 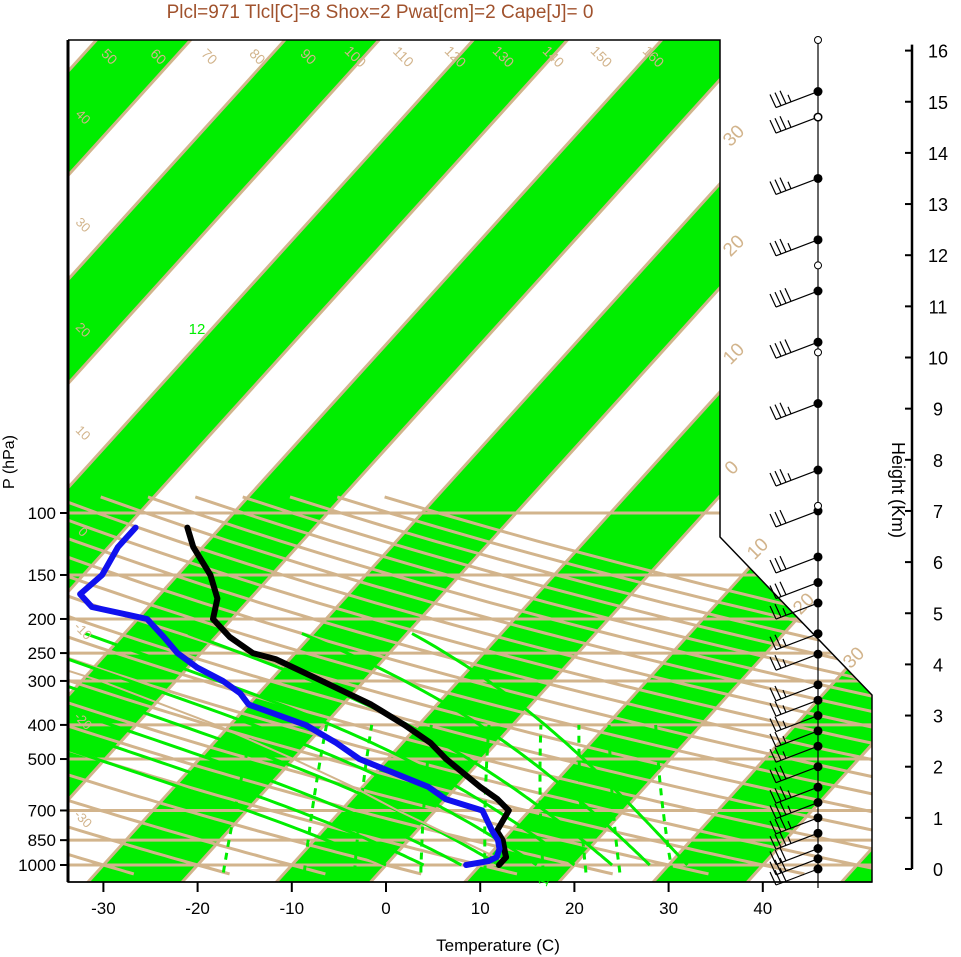 What do you see at coordinates (938, 359) in the screenshot?
I see `height-tick-label: 10` at bounding box center [938, 359].